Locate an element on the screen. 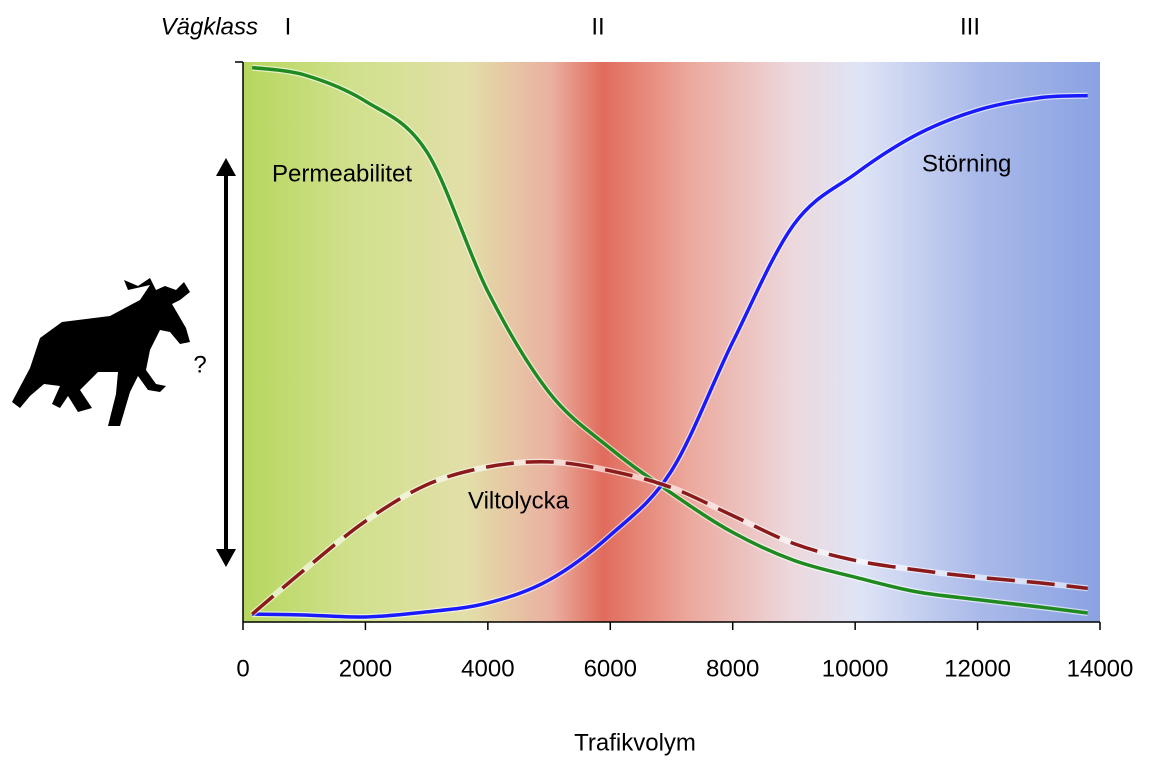  series-label: Störning is located at coordinates (966, 163).